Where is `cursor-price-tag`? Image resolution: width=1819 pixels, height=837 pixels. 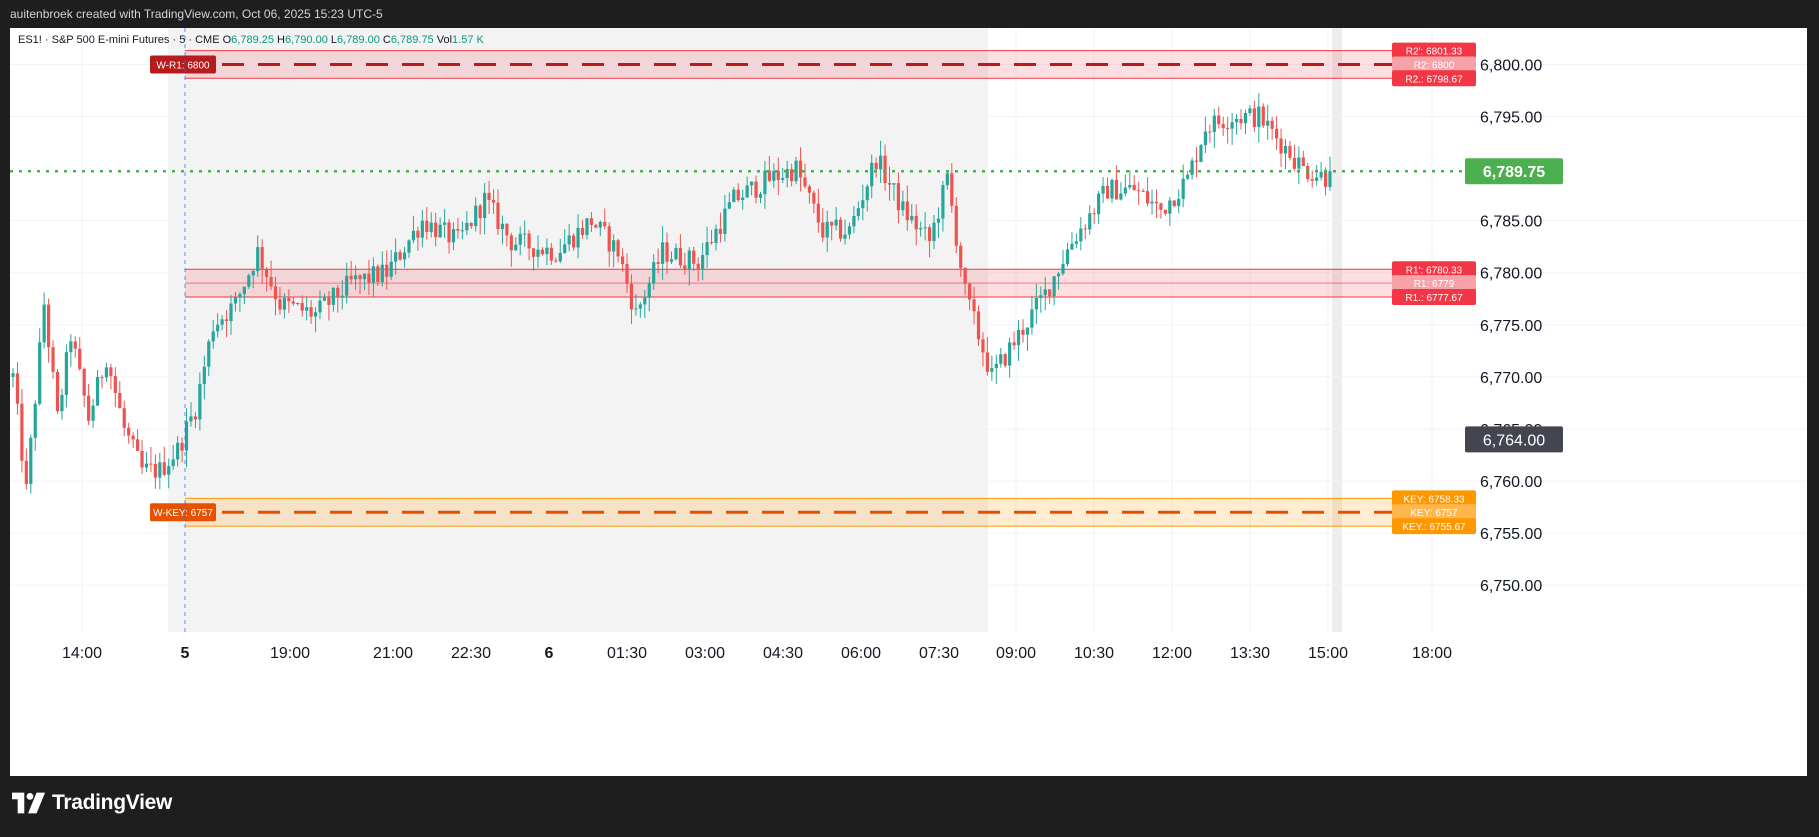 cursor-price-tag is located at coordinates (1514, 439).